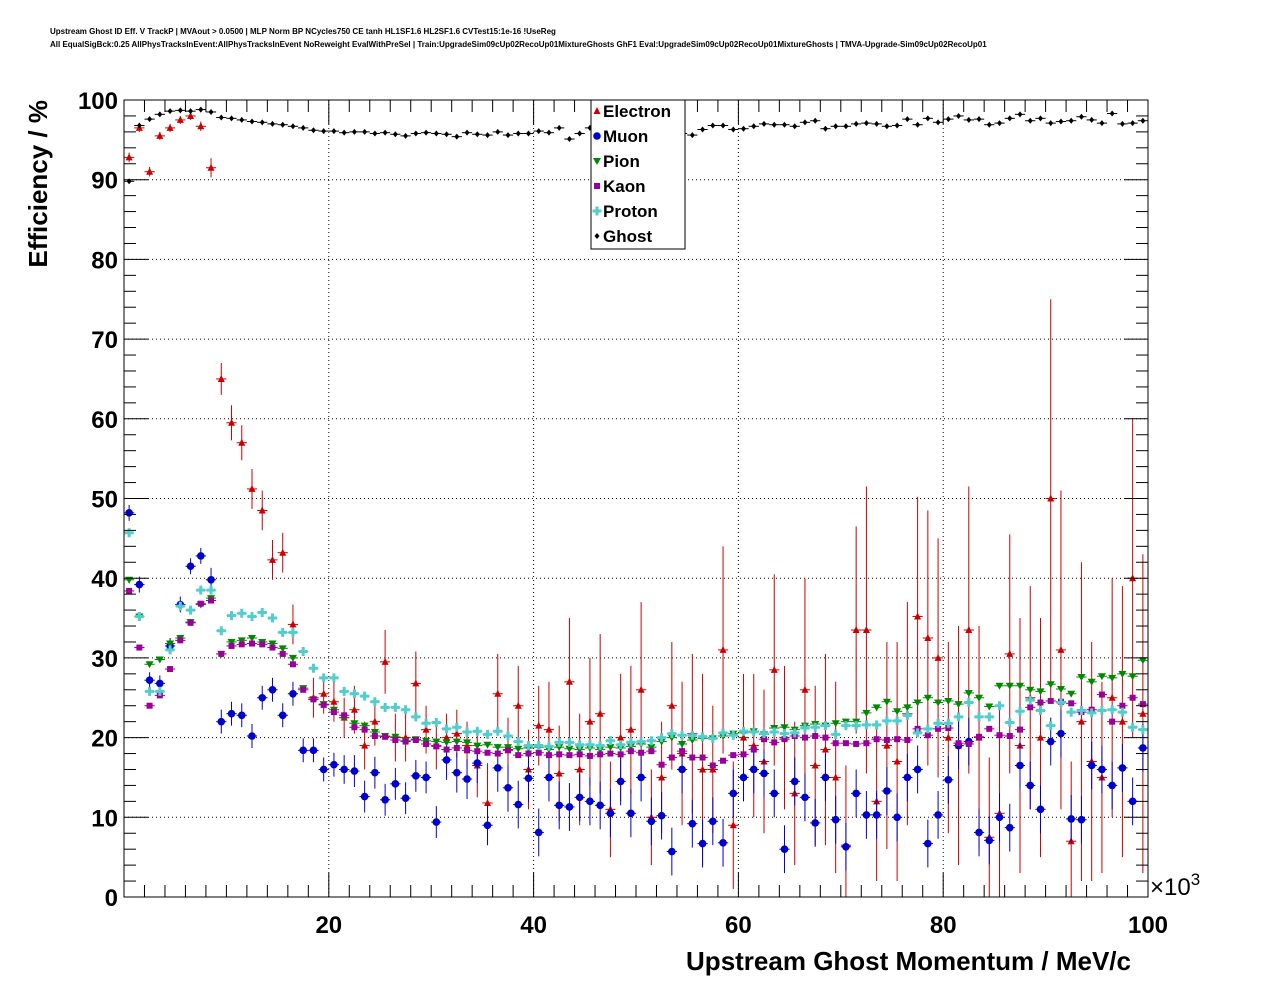  I want to click on y-tick-label: 10, so click(104, 818).